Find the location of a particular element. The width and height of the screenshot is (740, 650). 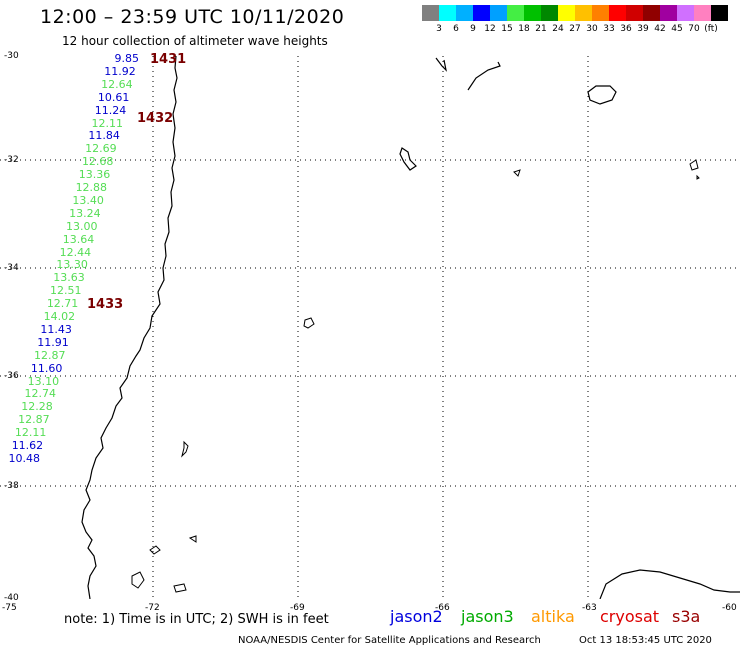

scale-label: 39 is located at coordinates (643, 29).